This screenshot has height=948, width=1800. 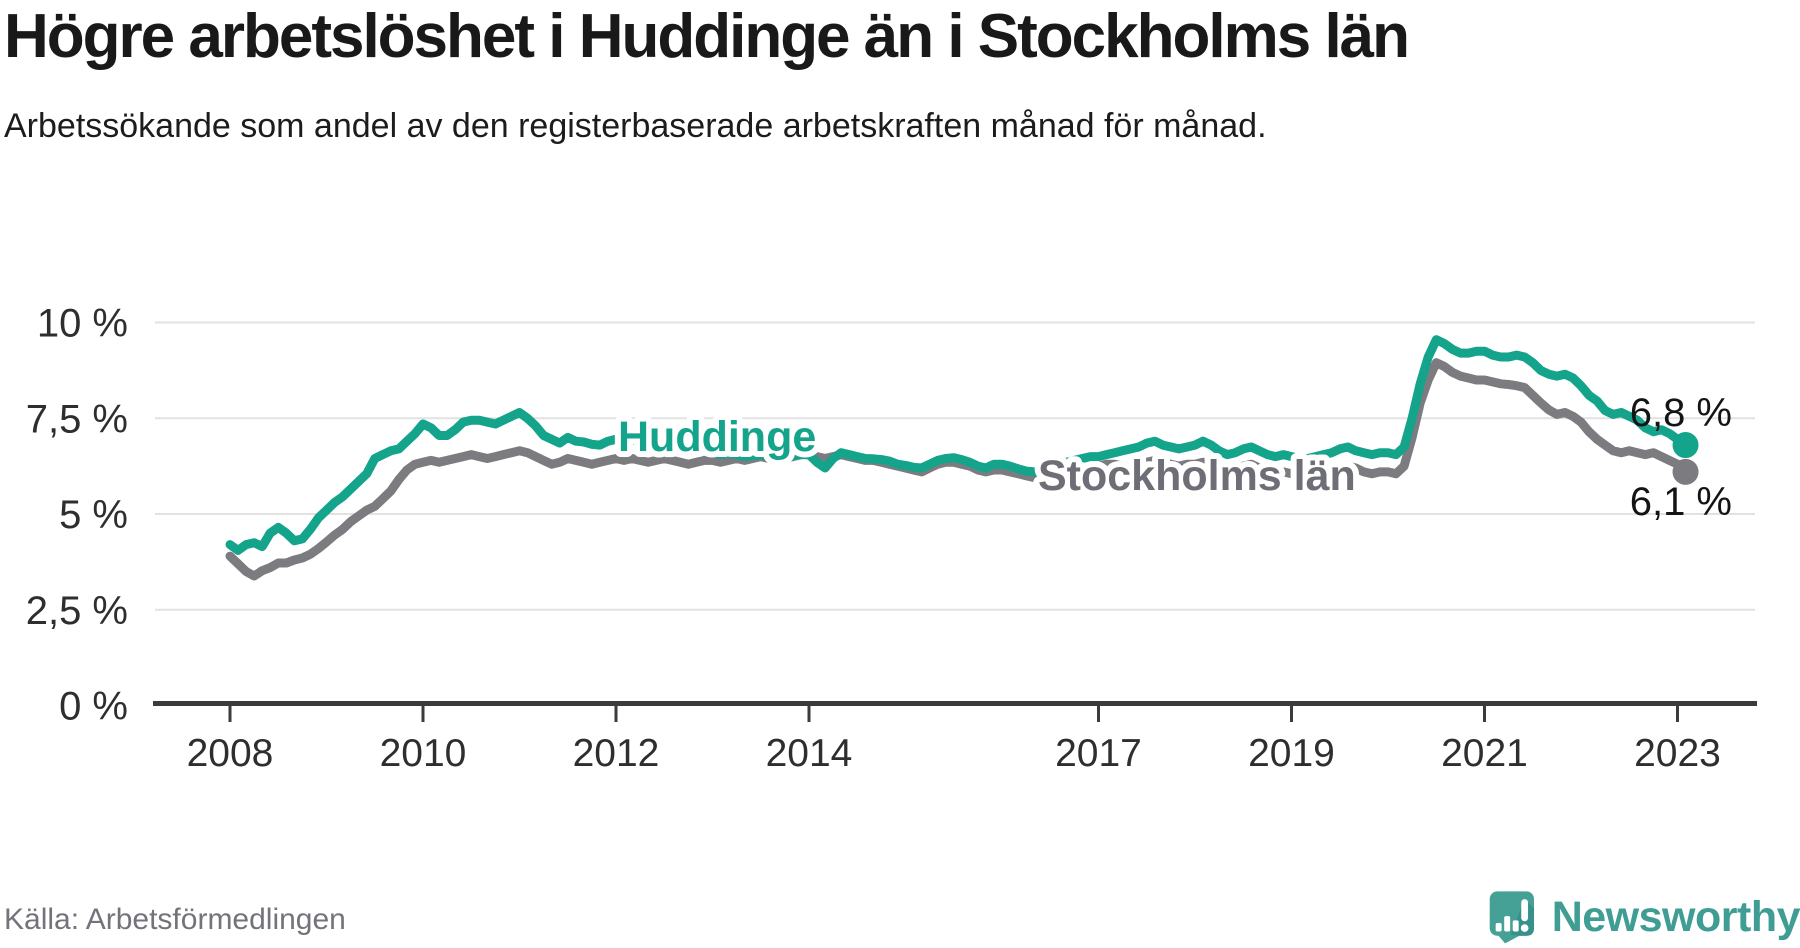 I want to click on y-axis-labels: 10 % 7,5 % 5 % 2,5 % 0 %, so click(x=77, y=515).